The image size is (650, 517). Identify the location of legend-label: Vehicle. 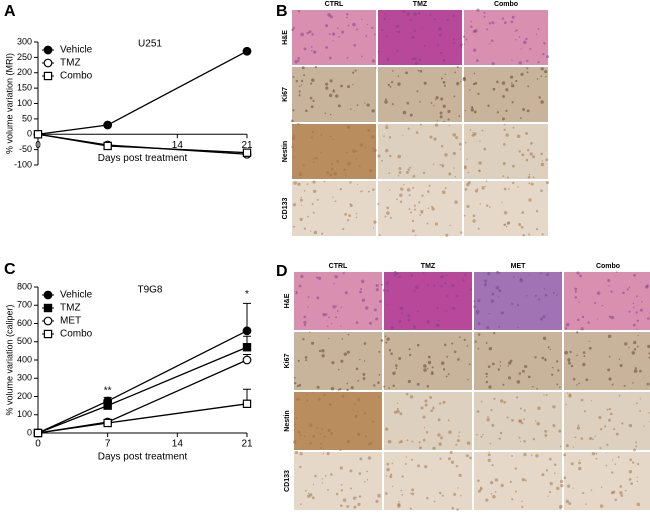
(76, 295).